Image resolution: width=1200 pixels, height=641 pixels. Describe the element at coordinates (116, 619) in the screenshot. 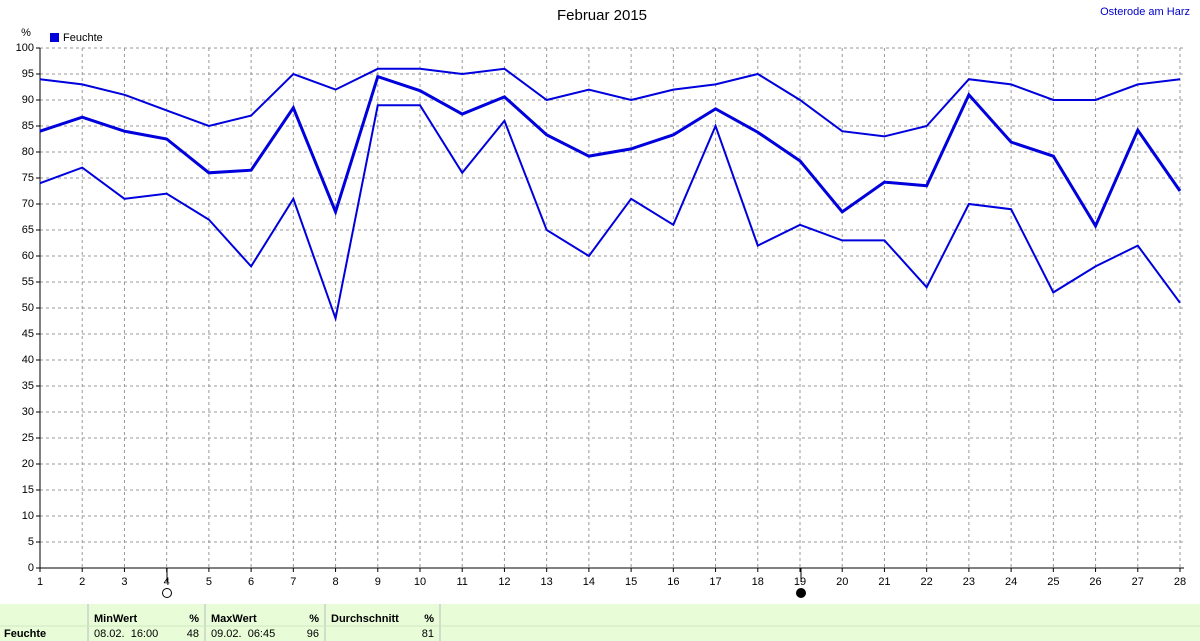

I see `column-header: MinWert` at that location.